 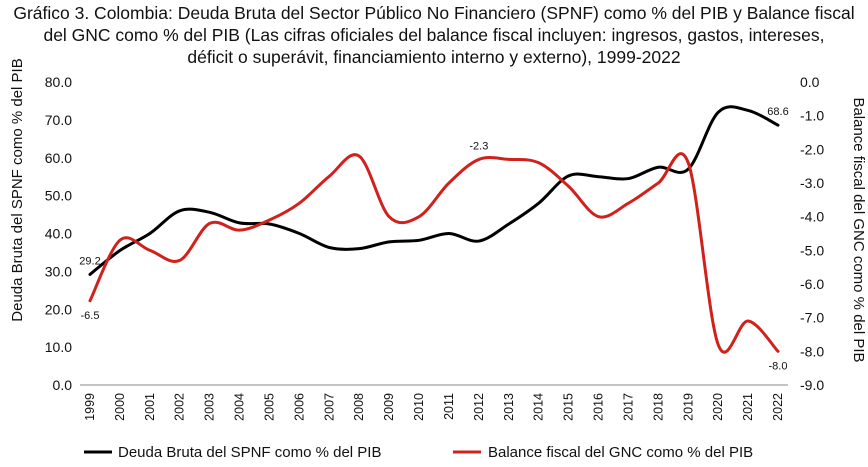 I want to click on x-tick-label: 2010, so click(x=419, y=407).